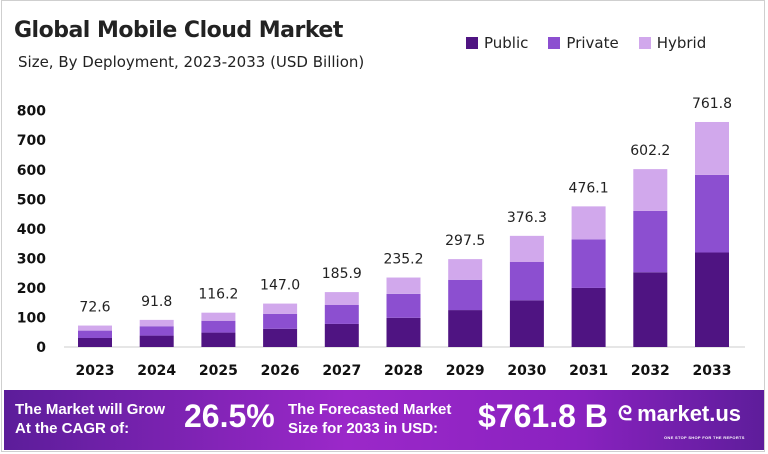 This screenshot has height=454, width=768. Describe the element at coordinates (341, 371) in the screenshot. I see `x-tick-label-2027: 2027` at that location.